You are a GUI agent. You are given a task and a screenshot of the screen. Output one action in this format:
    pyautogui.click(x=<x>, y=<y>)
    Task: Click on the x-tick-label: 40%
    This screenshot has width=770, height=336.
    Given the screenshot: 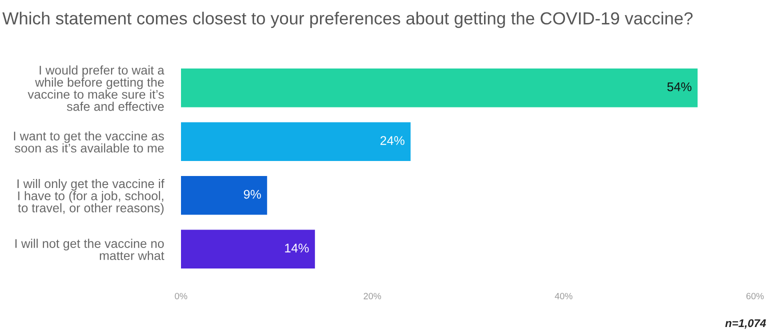 What is the action you would take?
    pyautogui.click(x=563, y=296)
    